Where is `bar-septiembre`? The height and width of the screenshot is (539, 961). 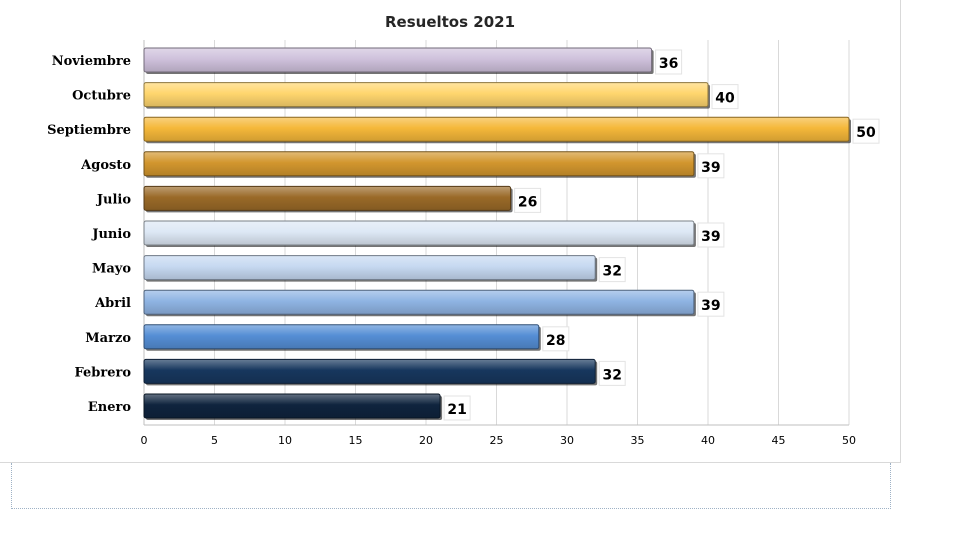 bar-septiembre is located at coordinates (496, 129).